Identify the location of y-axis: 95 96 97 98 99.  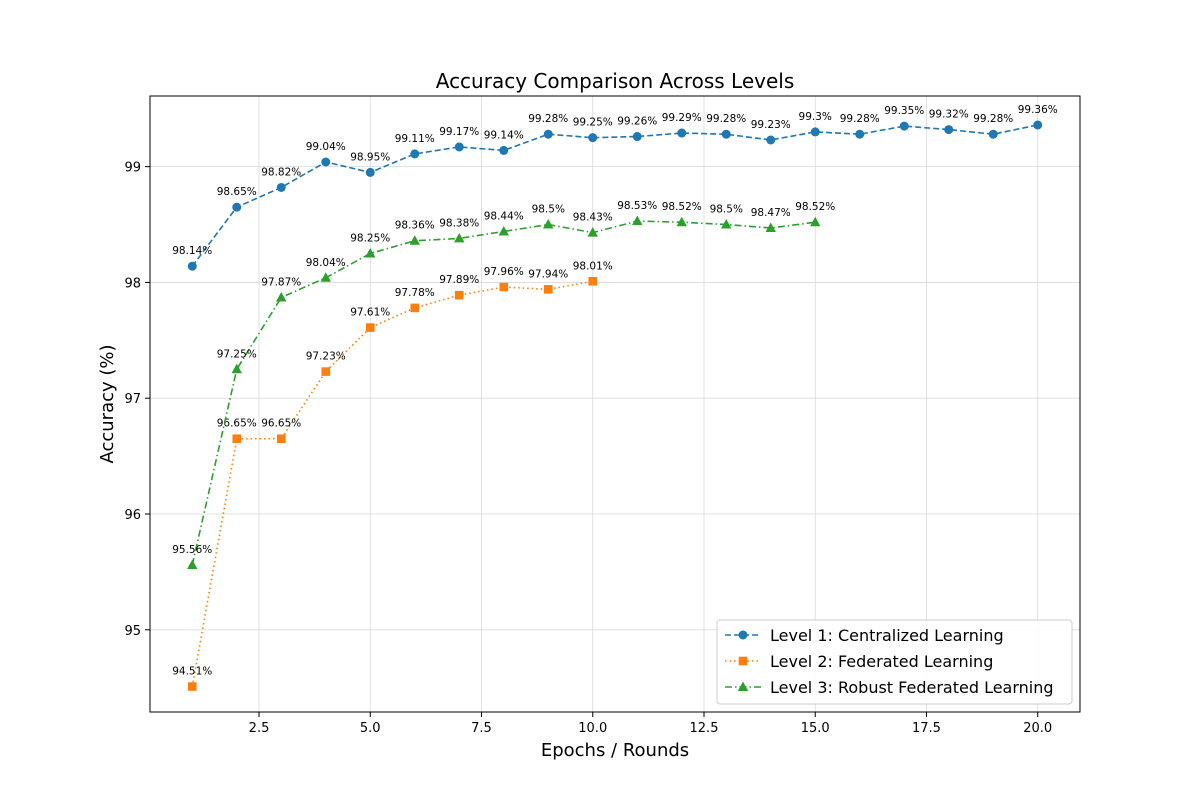
(137, 400).